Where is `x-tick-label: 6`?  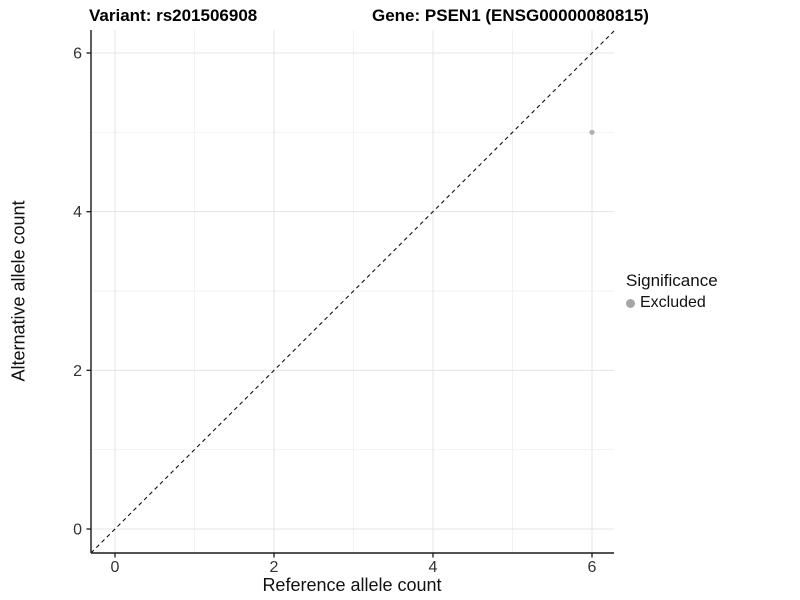
x-tick-label: 6 is located at coordinates (592, 567).